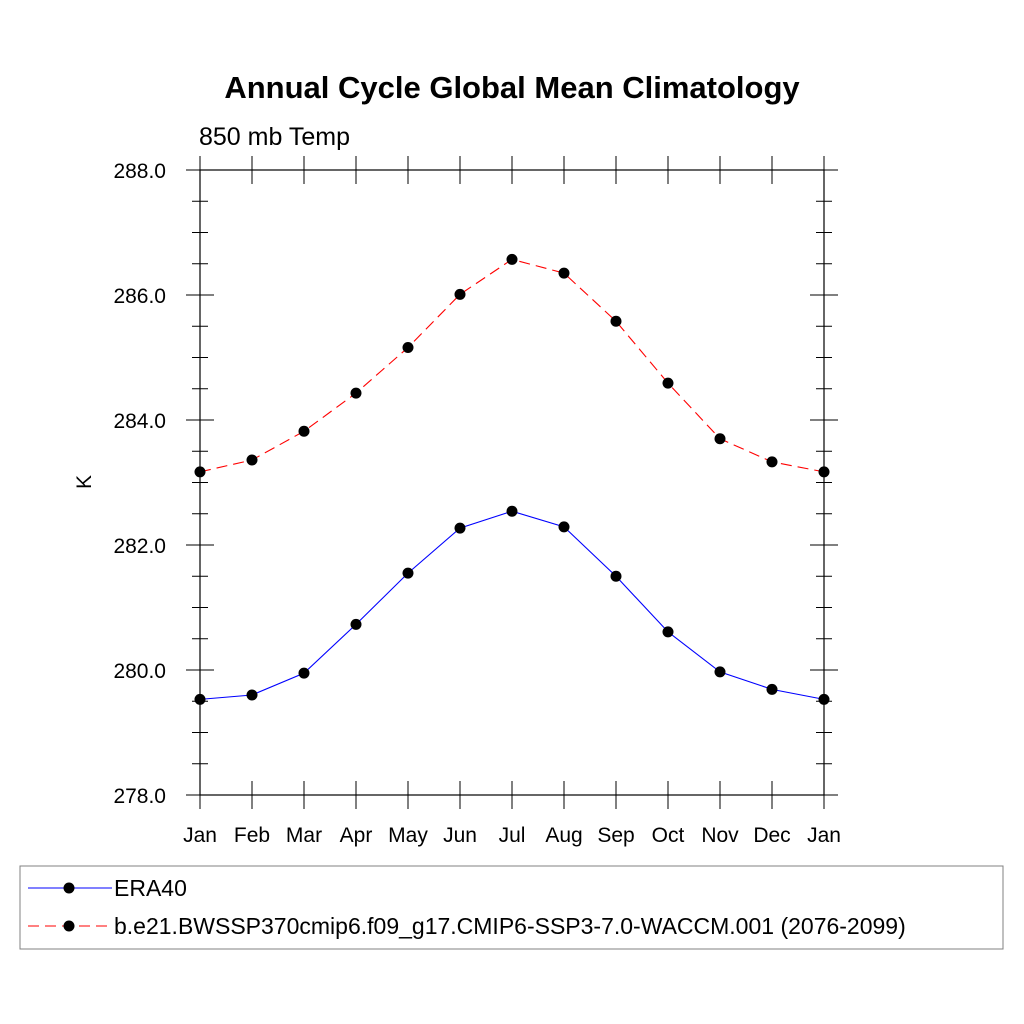  I want to click on y-axis-label: K, so click(84, 482).